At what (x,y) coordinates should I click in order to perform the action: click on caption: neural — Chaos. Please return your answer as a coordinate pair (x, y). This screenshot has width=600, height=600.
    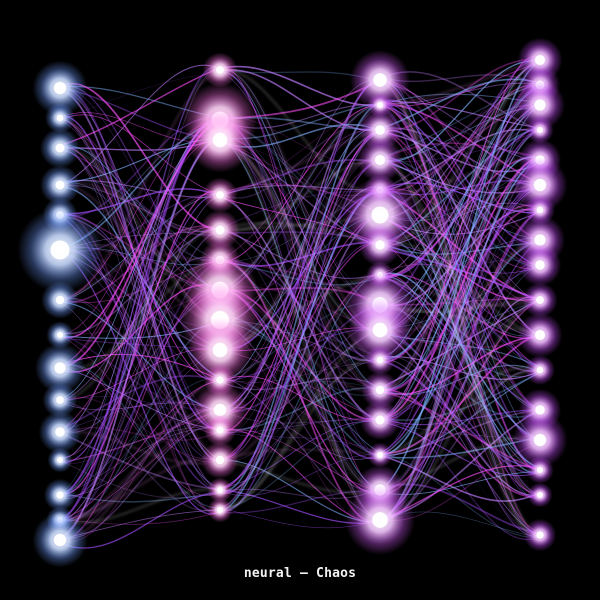
    Looking at the image, I should click on (300, 573).